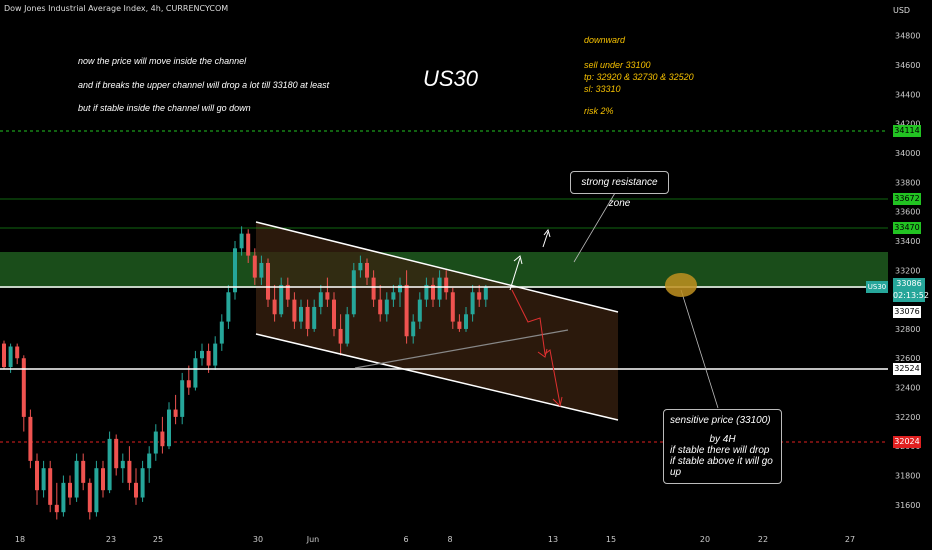  Describe the element at coordinates (907, 182) in the screenshot. I see `price-tick-label: 33800` at that location.